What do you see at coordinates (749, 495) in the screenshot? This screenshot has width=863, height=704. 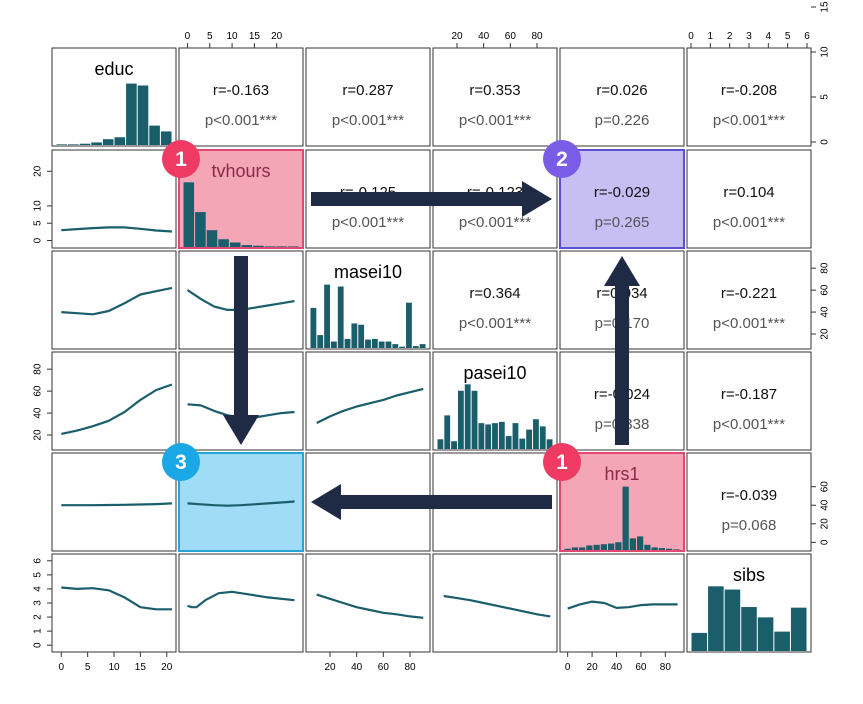 I see `correlation-r-label: r=-0.039` at bounding box center [749, 495].